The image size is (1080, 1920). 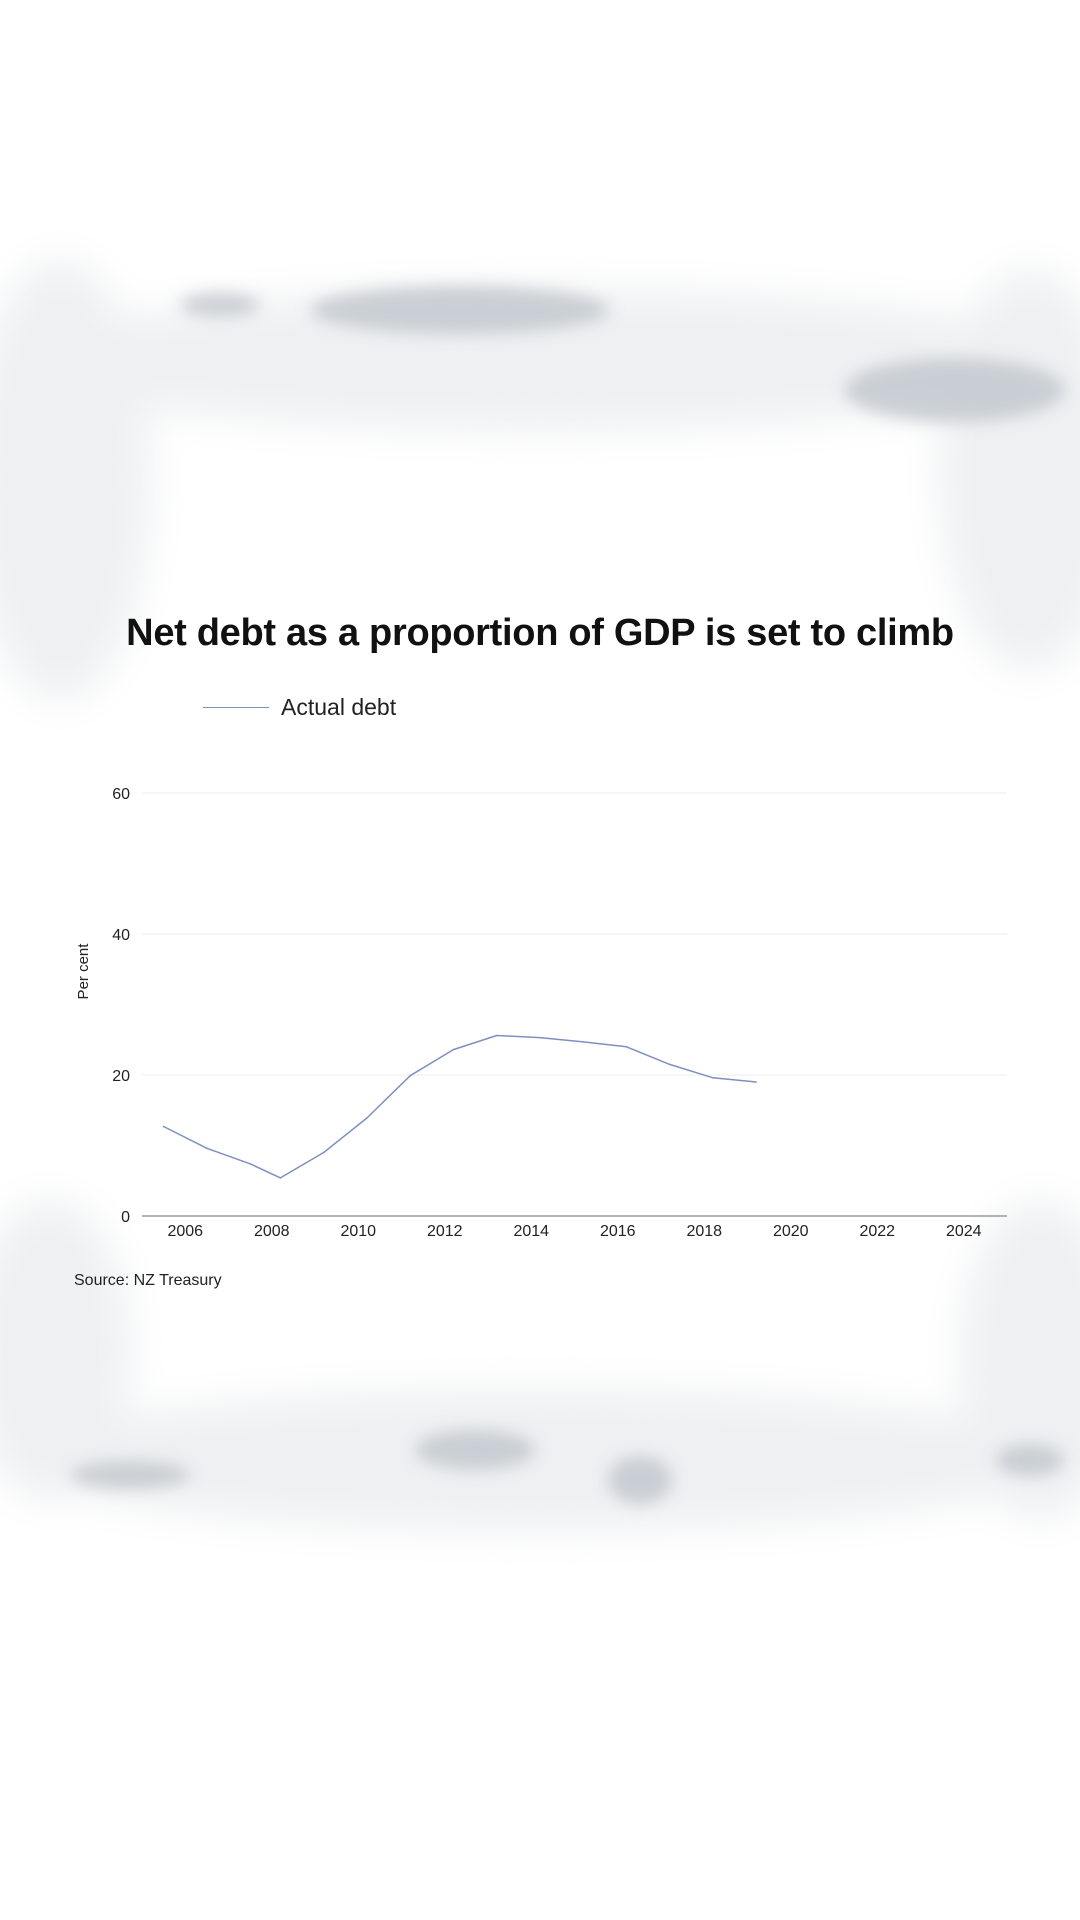 What do you see at coordinates (358, 1231) in the screenshot?
I see `x-tick-label: 2010` at bounding box center [358, 1231].